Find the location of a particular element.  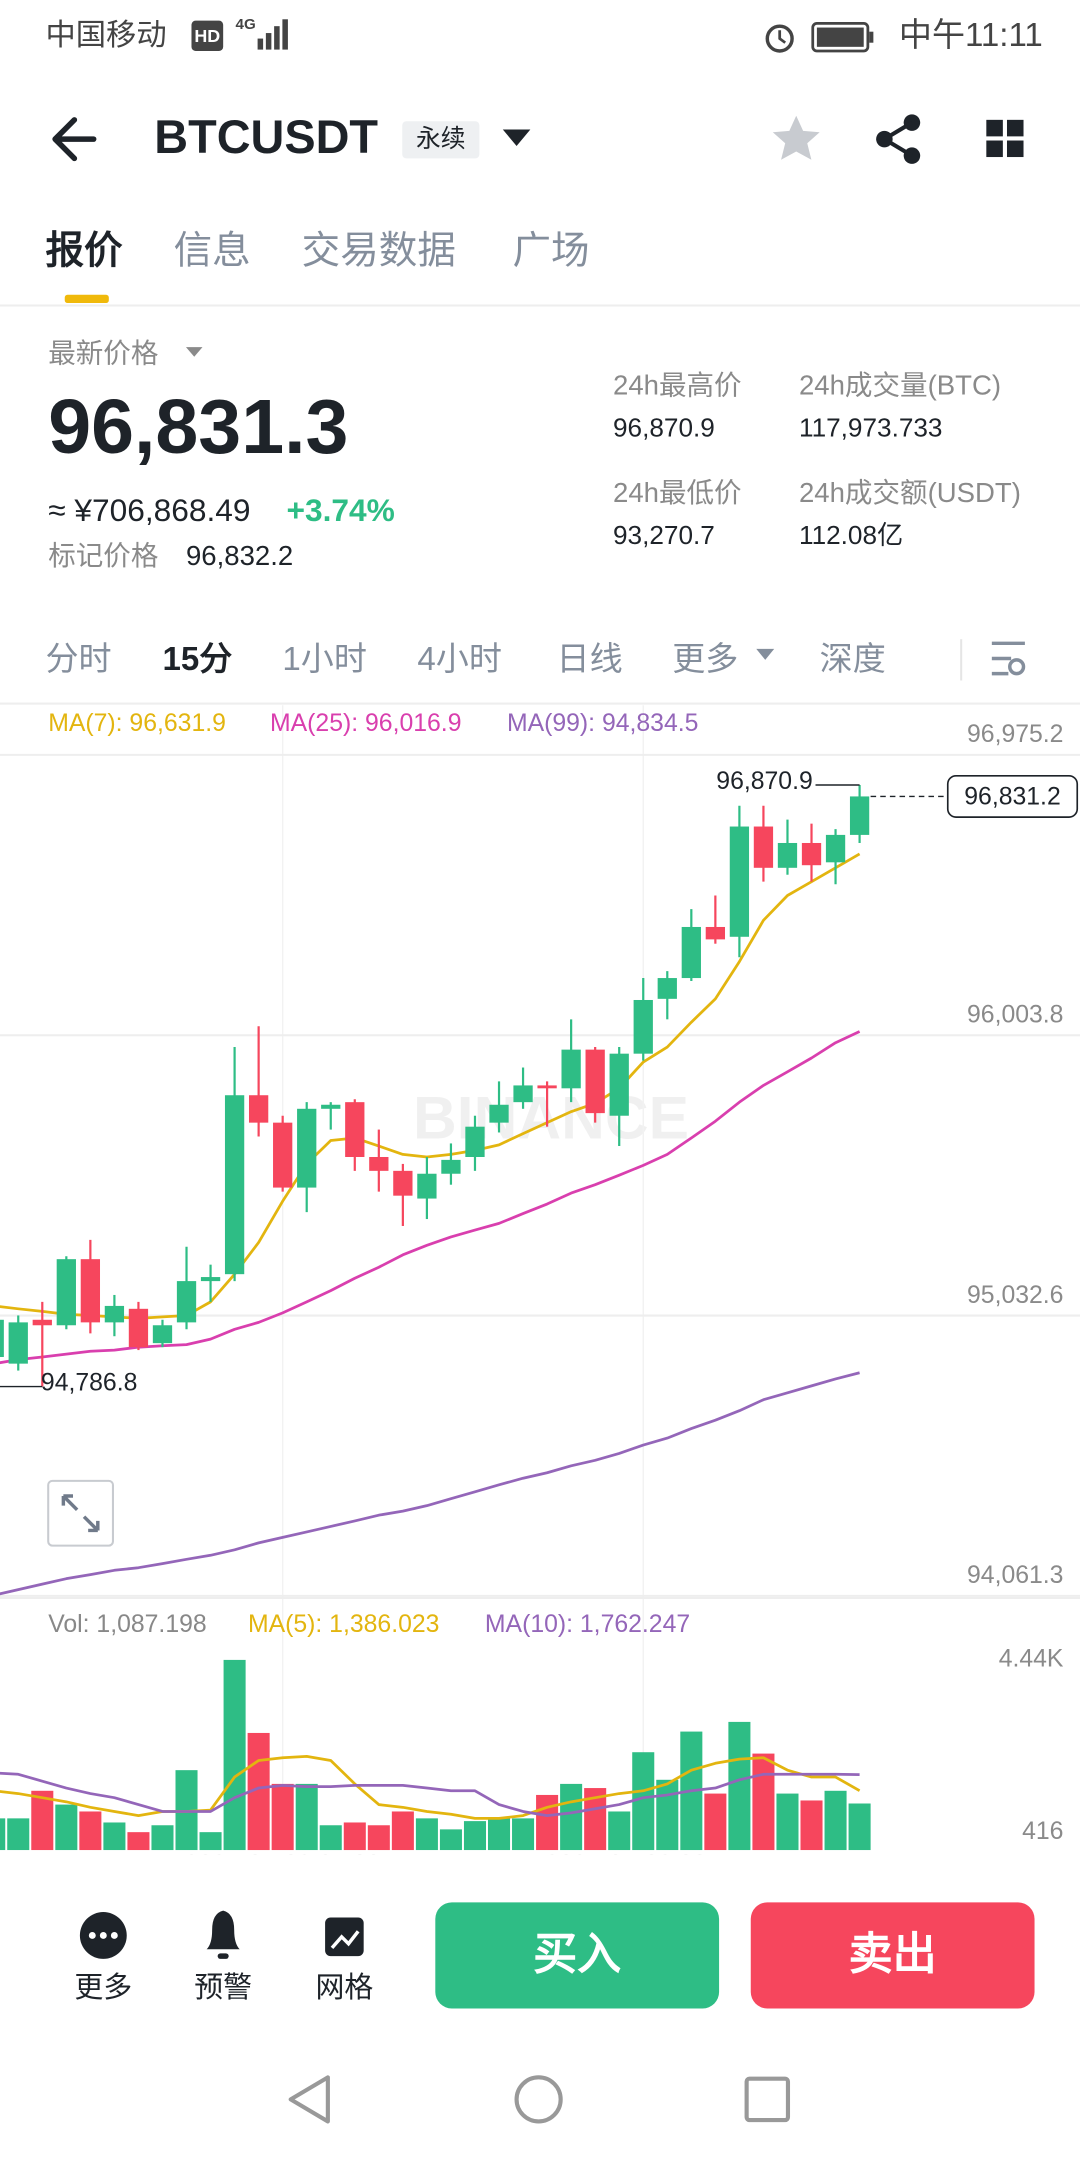

stat-value: 117,973.733 is located at coordinates (871, 428).